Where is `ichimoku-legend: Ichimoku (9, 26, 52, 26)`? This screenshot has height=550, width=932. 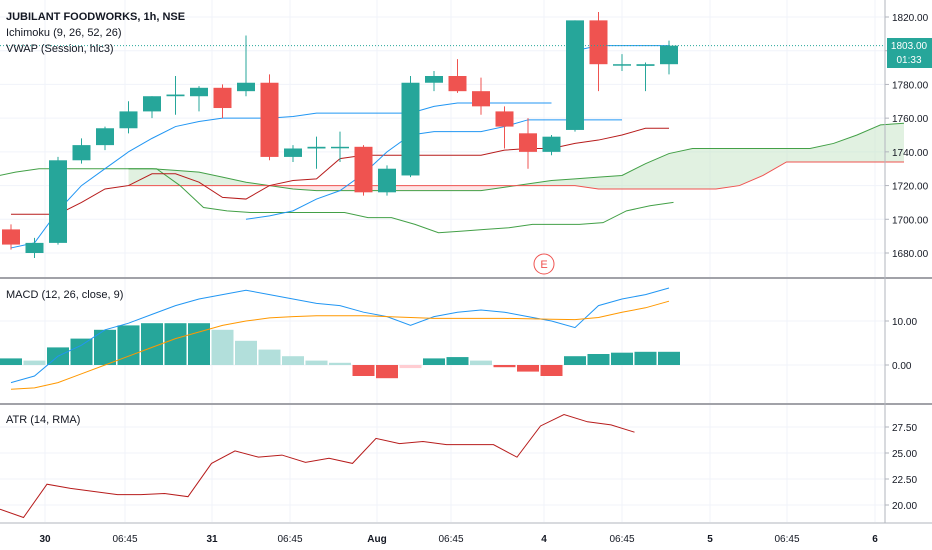
ichimoku-legend: Ichimoku (9, 26, 52, 26) is located at coordinates (64, 33).